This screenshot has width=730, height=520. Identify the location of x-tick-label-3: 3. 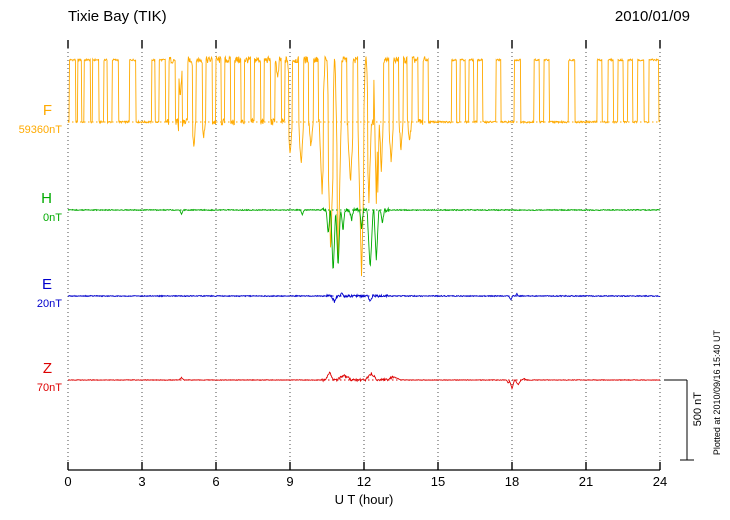
(142, 481).